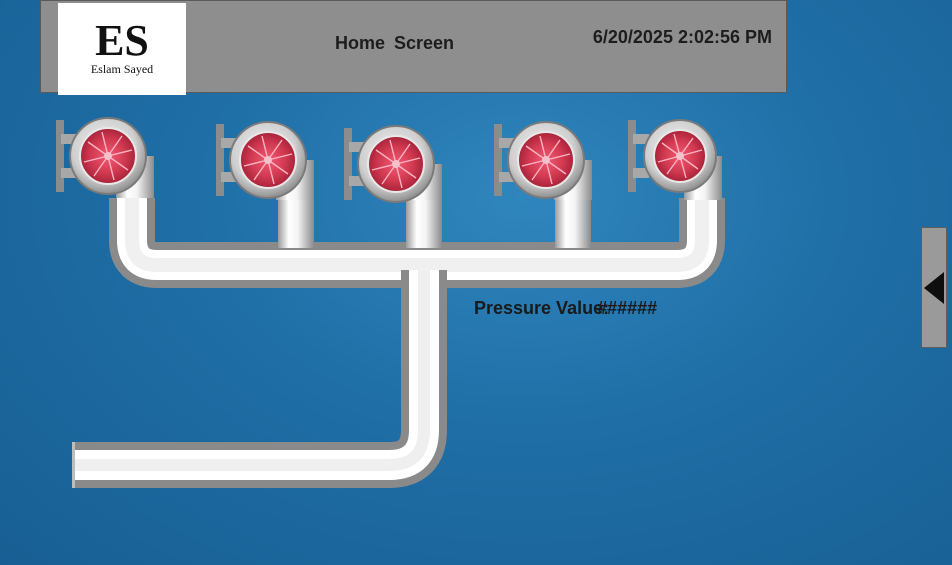  Describe the element at coordinates (542, 308) in the screenshot. I see `pressure-label: Pressure Value:` at that location.